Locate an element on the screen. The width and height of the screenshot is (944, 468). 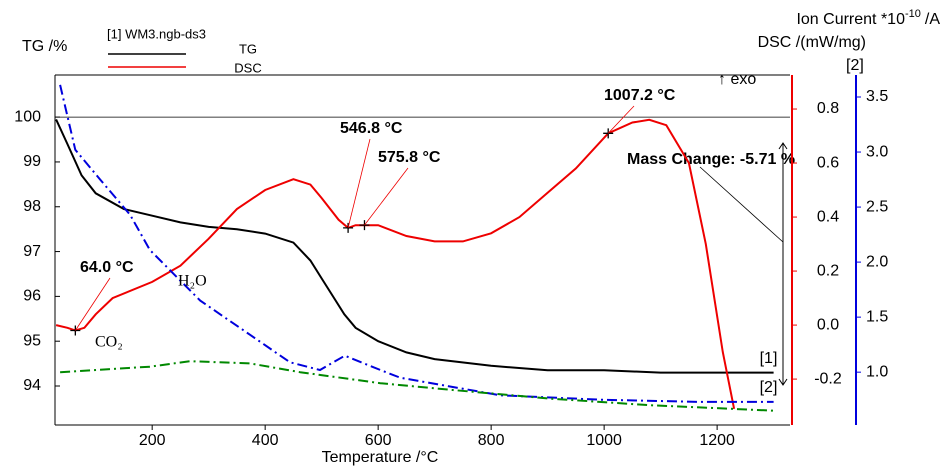
y3-tick-label: 2.0 is located at coordinates (877, 261).